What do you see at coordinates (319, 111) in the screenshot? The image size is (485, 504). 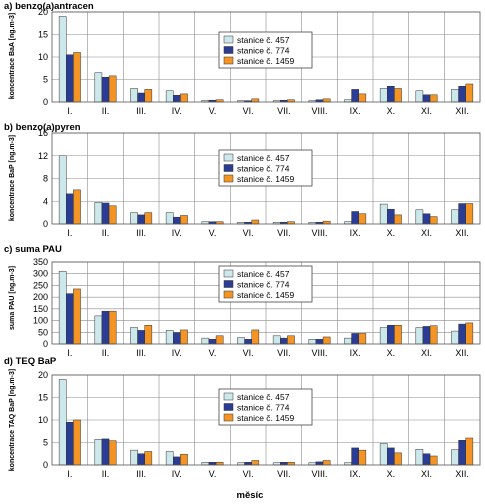 I see `panel-a-xtick: VIII.` at bounding box center [319, 111].